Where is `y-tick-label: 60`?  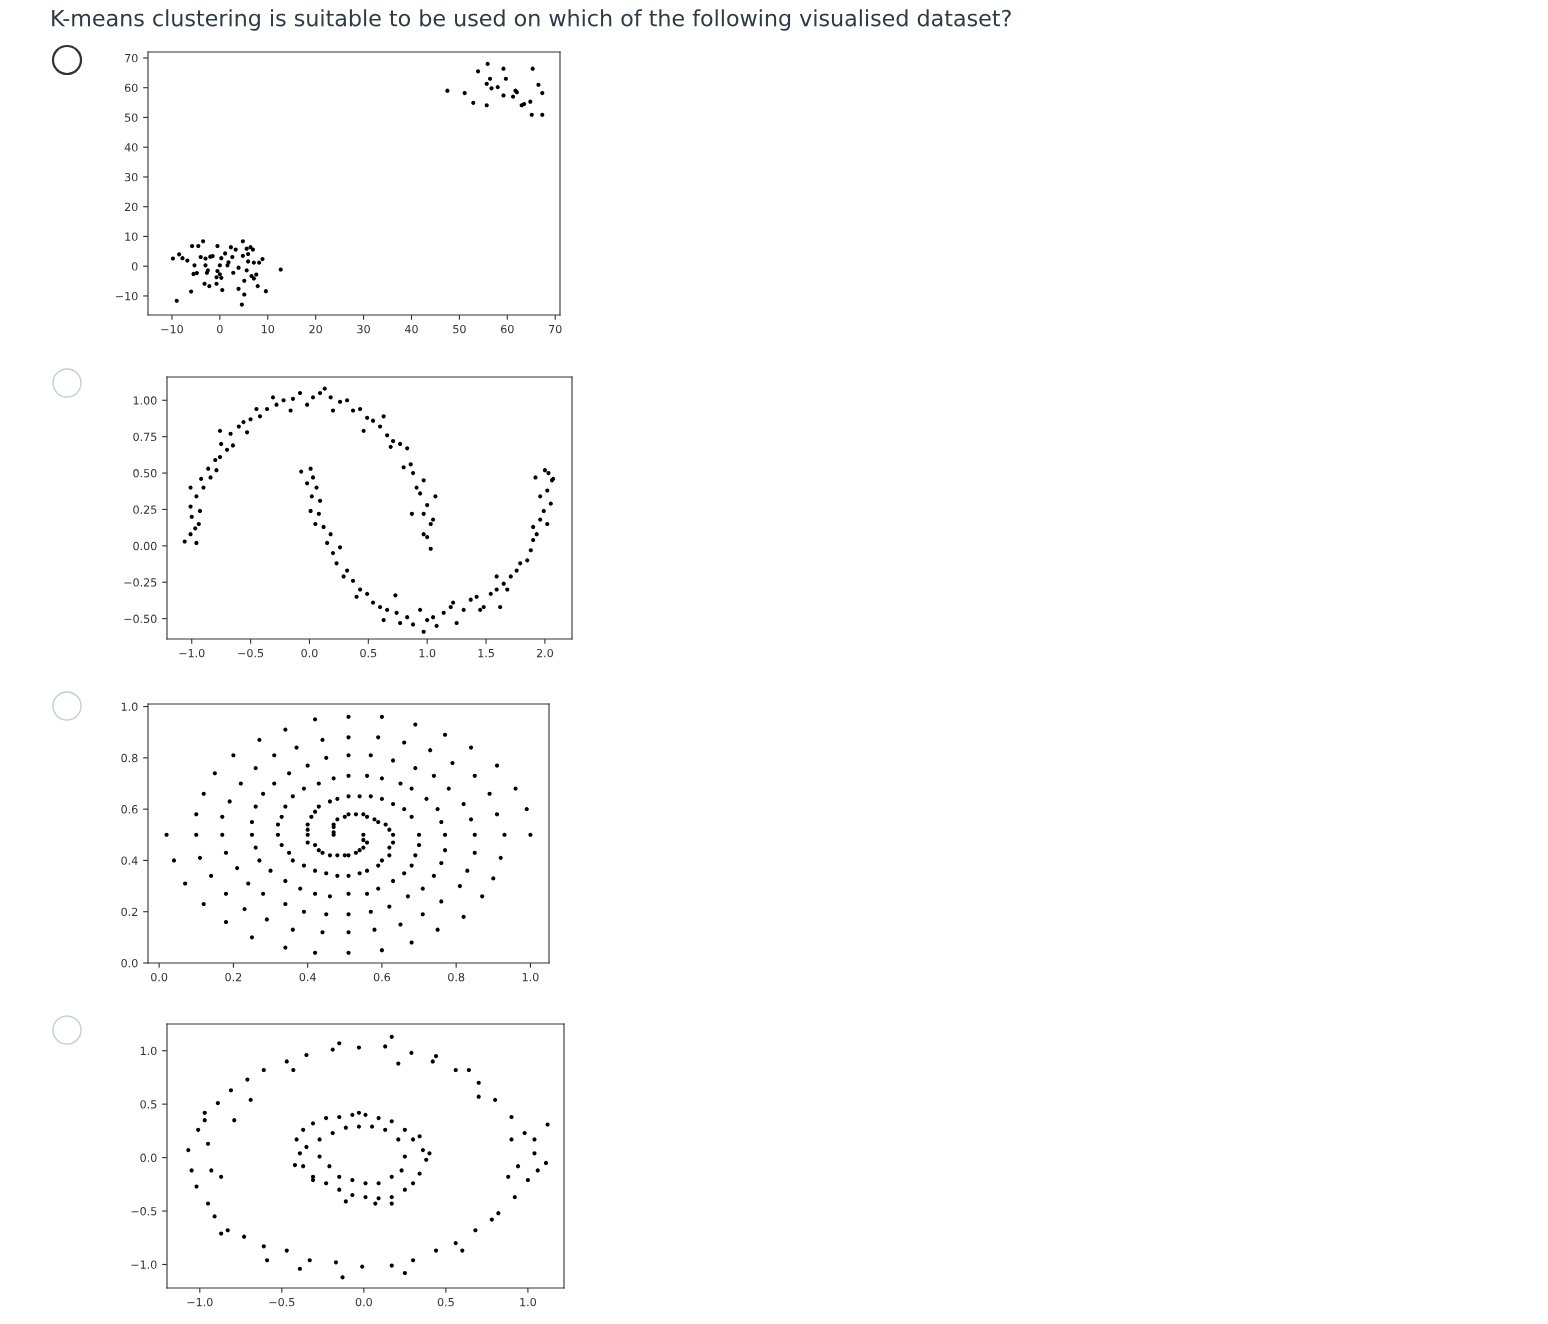 y-tick-label: 60 is located at coordinates (131, 88).